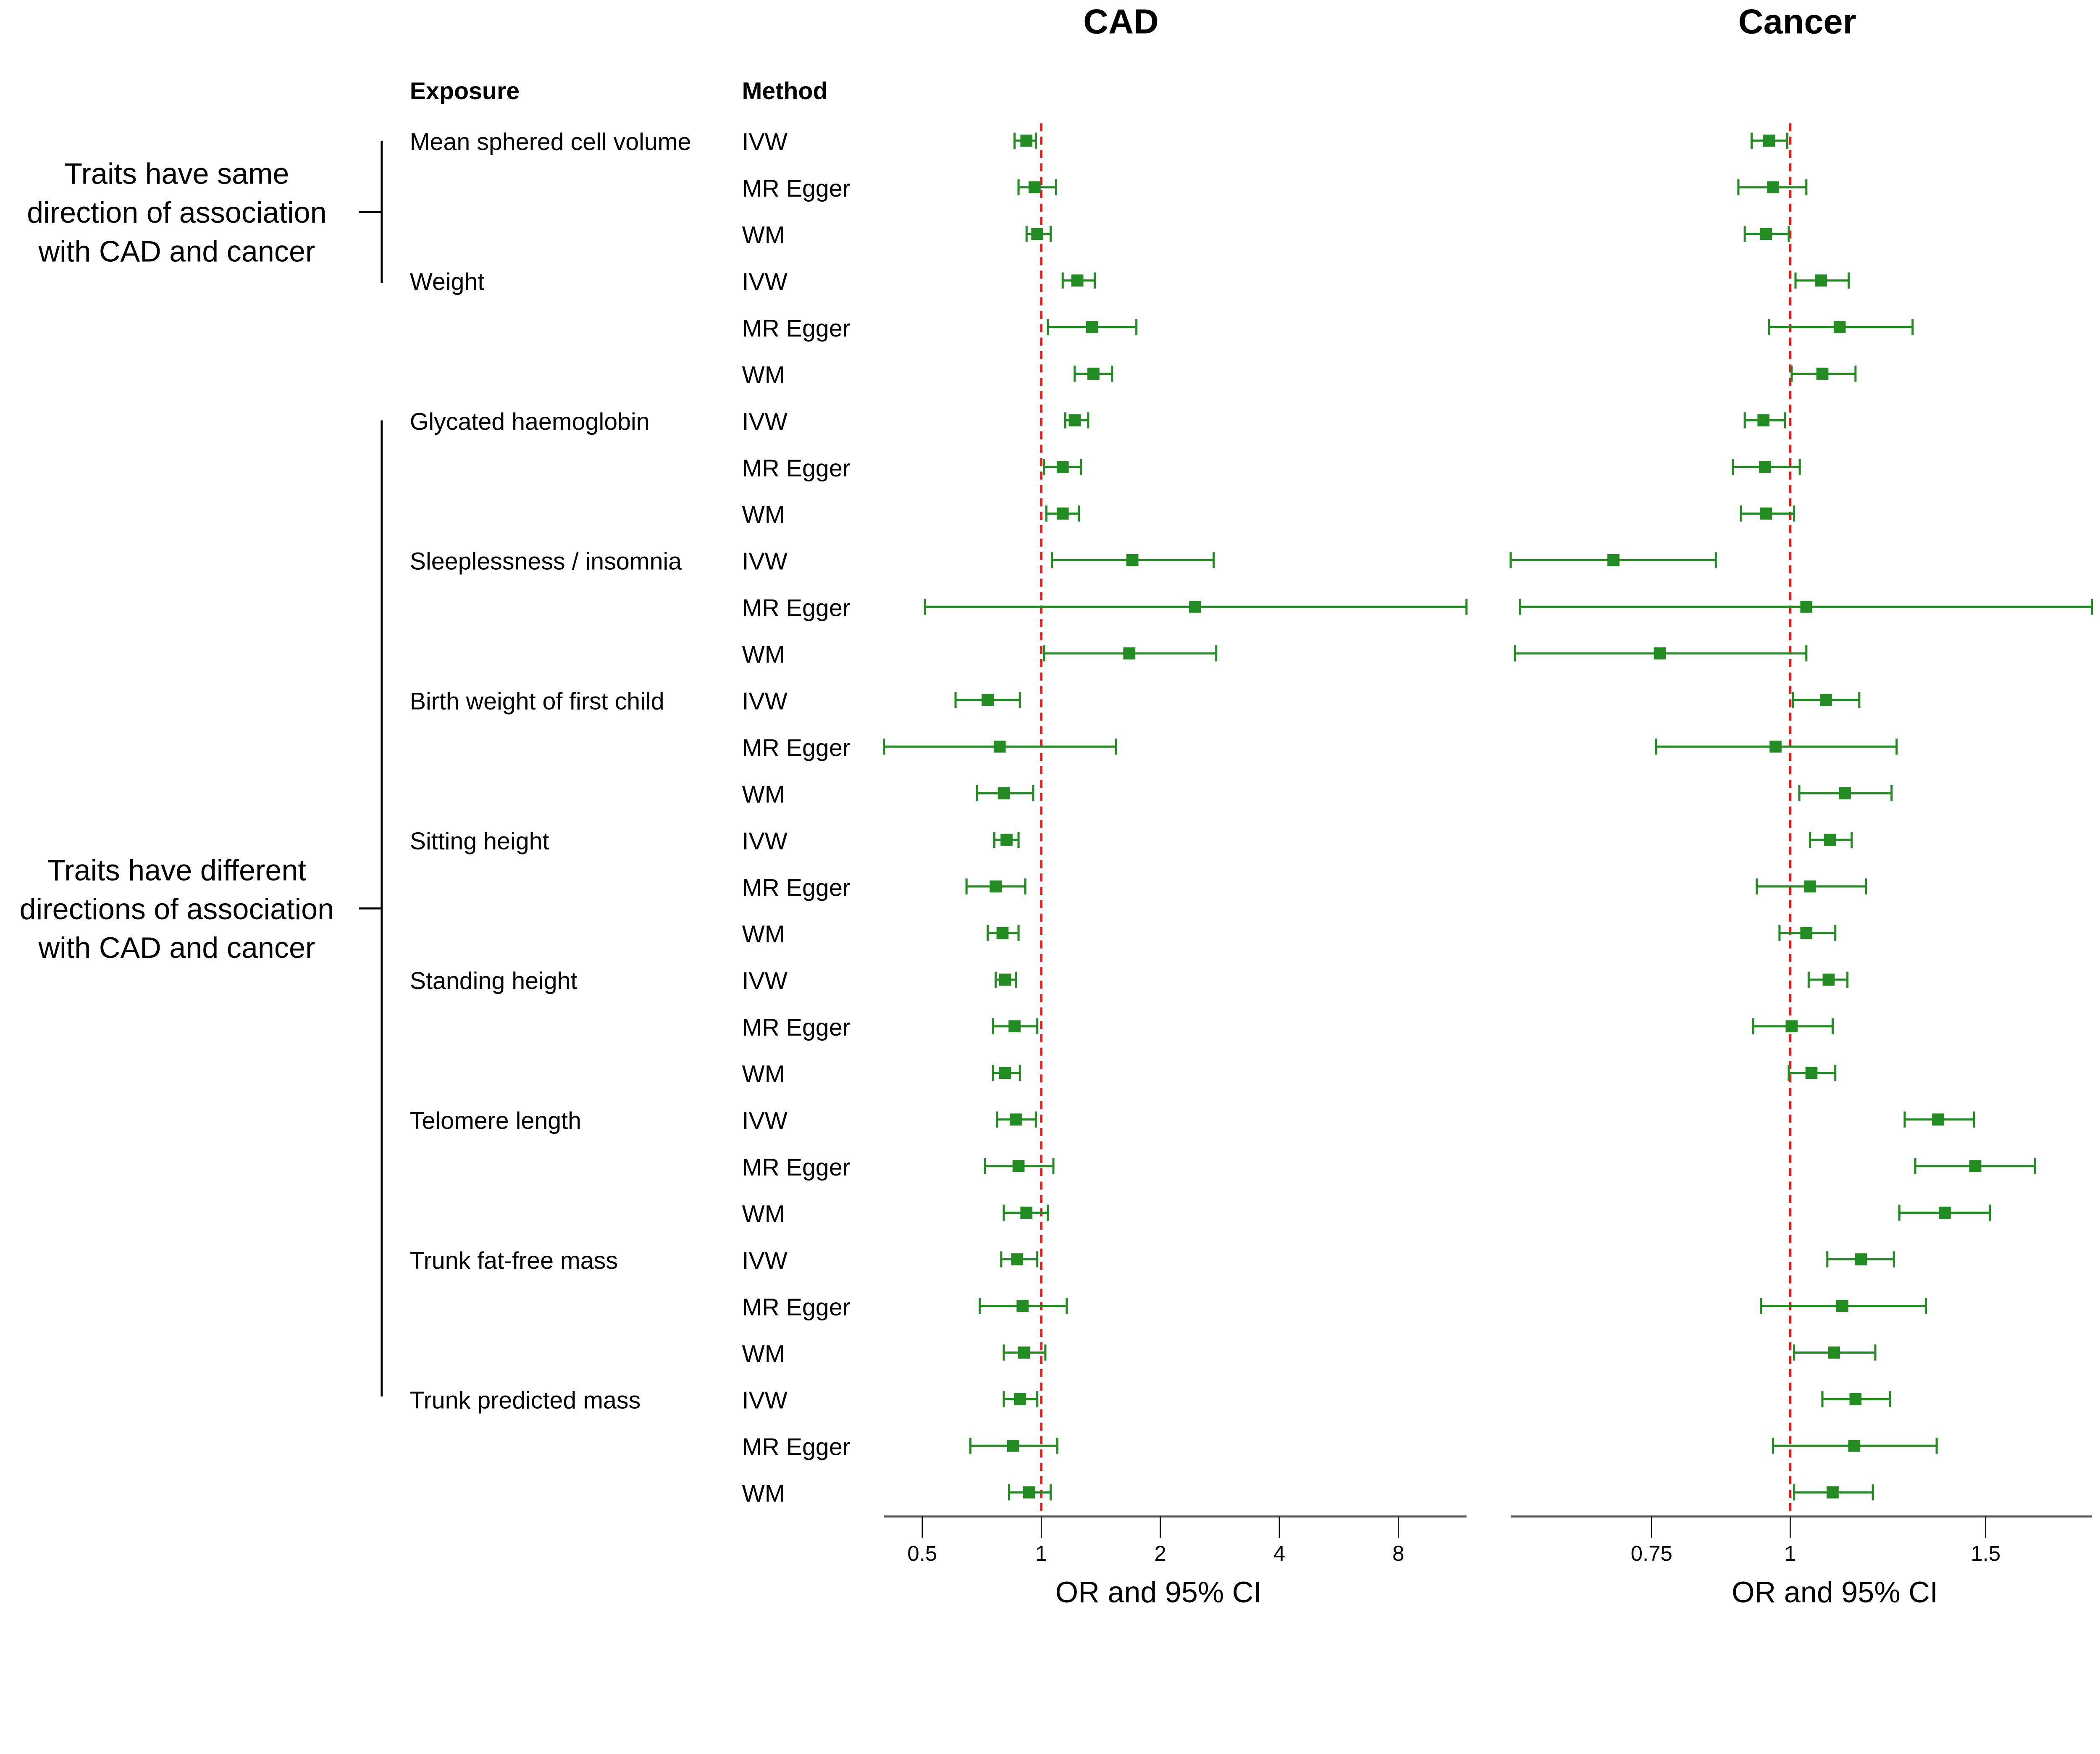  I want to click on group-label: Traits have same, so click(176, 173).